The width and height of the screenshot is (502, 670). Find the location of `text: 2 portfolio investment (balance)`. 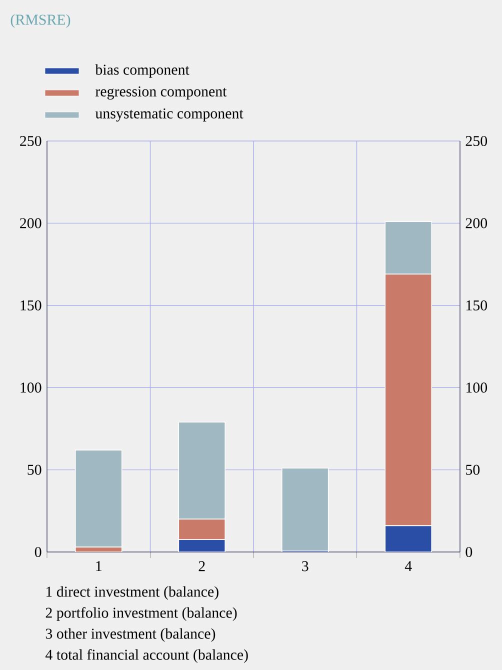

text: 2 portfolio investment (balance) is located at coordinates (141, 614).